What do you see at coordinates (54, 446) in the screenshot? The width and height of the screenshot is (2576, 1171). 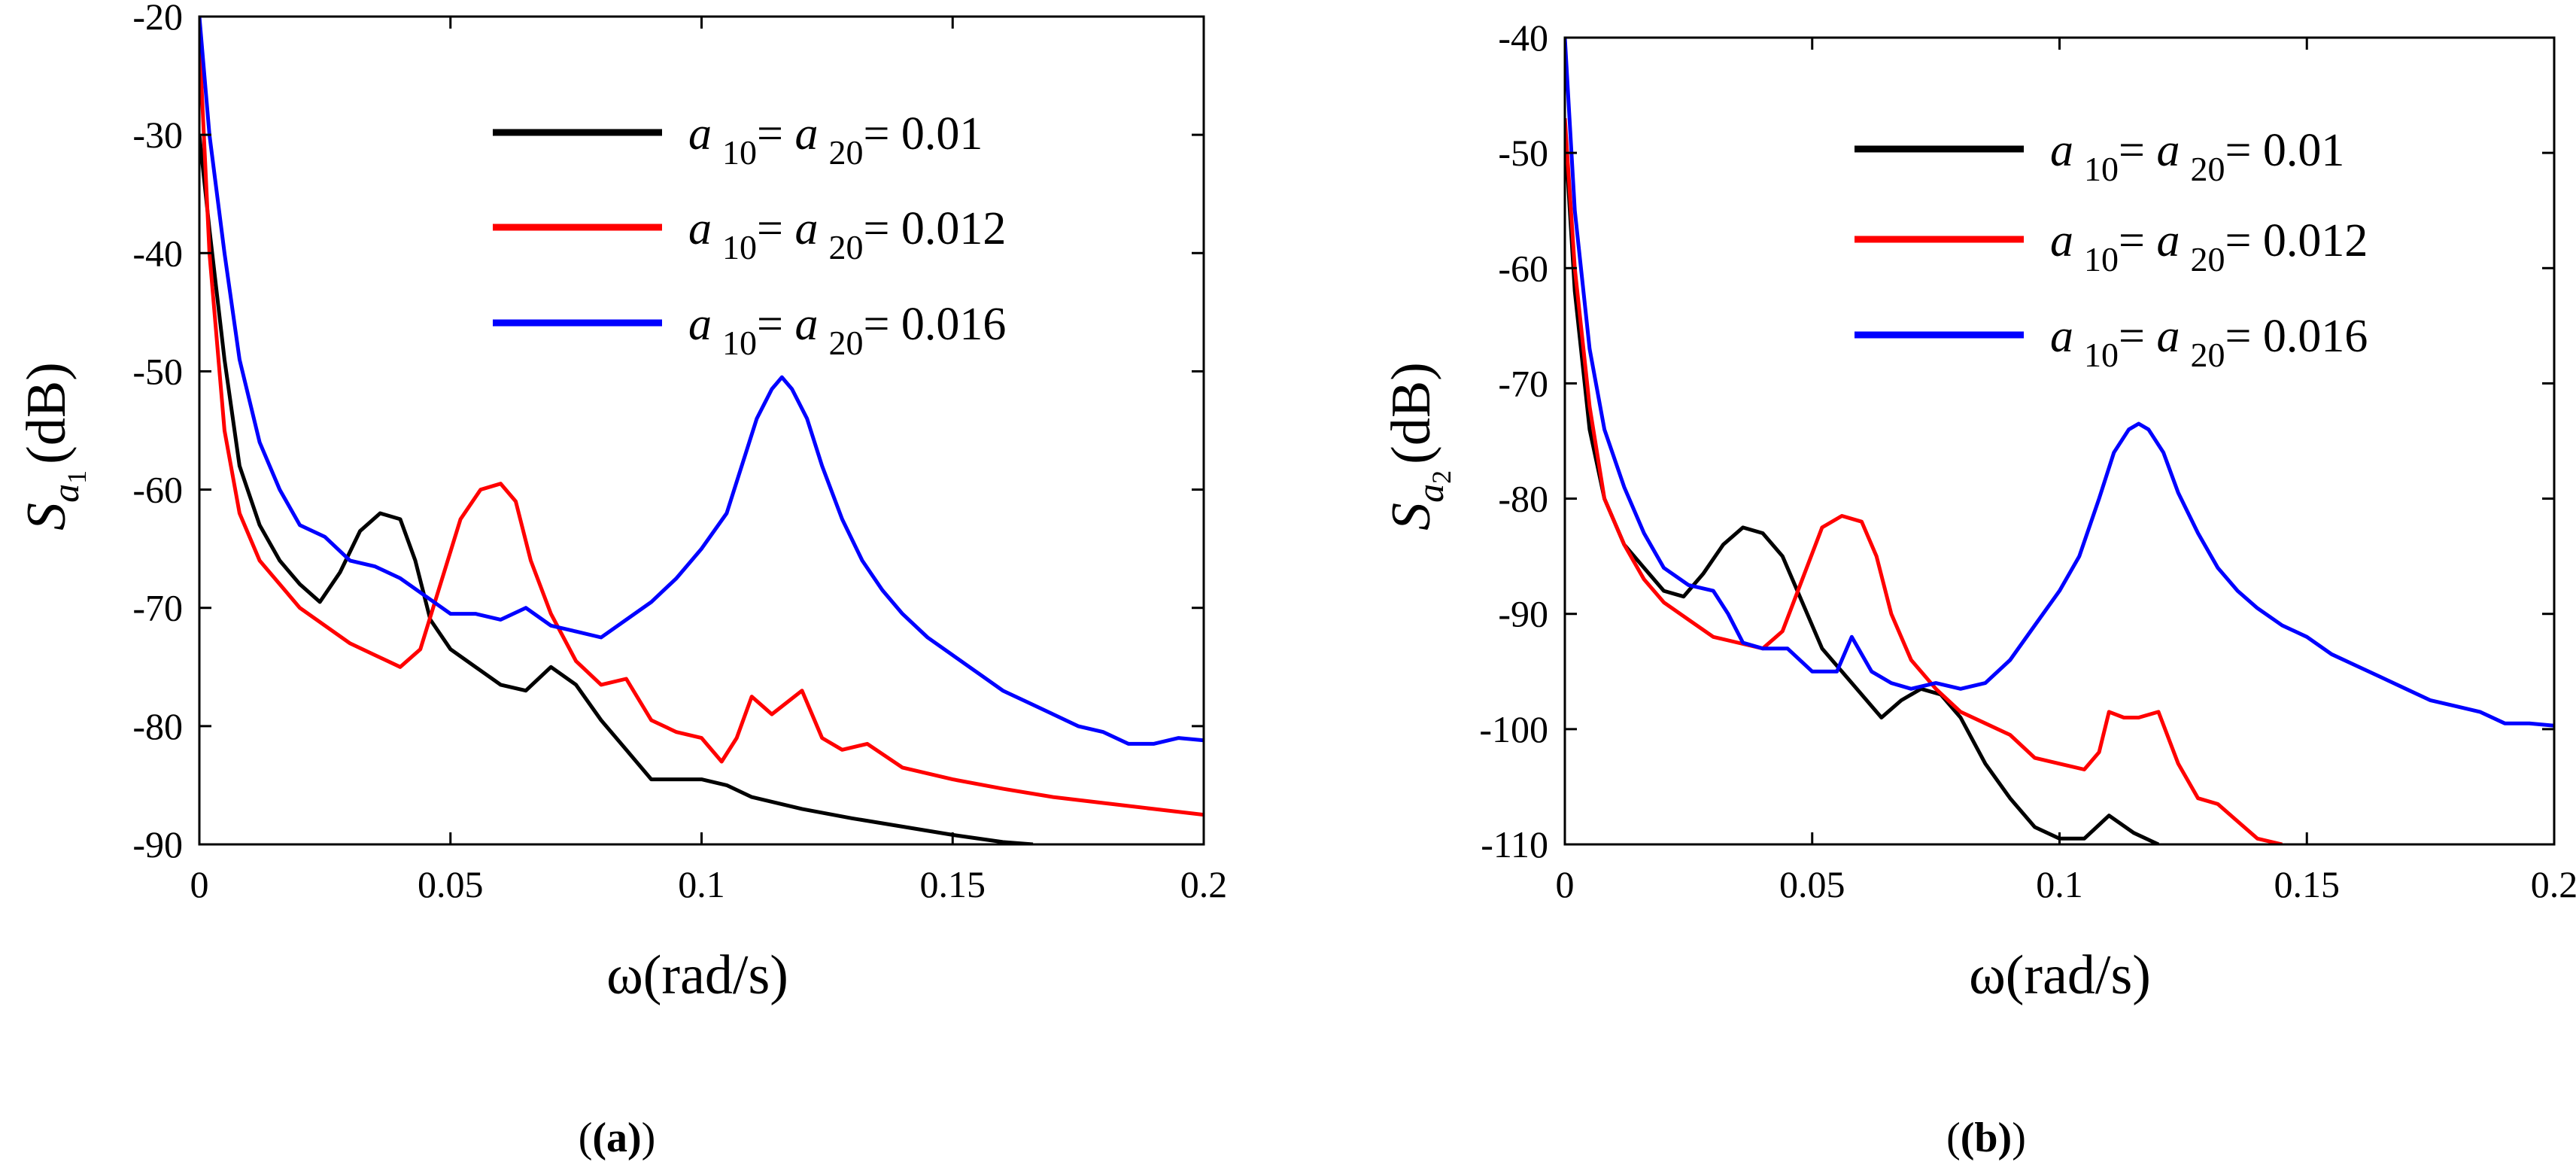 I see `y-axis-label: Sa1(dB)` at bounding box center [54, 446].